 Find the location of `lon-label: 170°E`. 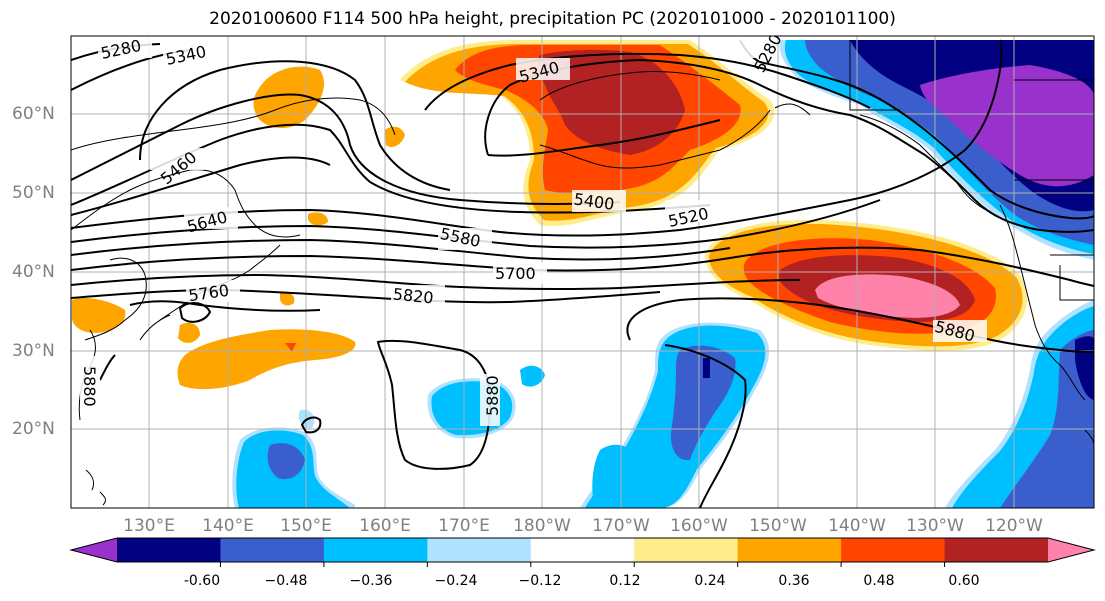

lon-label: 170°E is located at coordinates (464, 526).